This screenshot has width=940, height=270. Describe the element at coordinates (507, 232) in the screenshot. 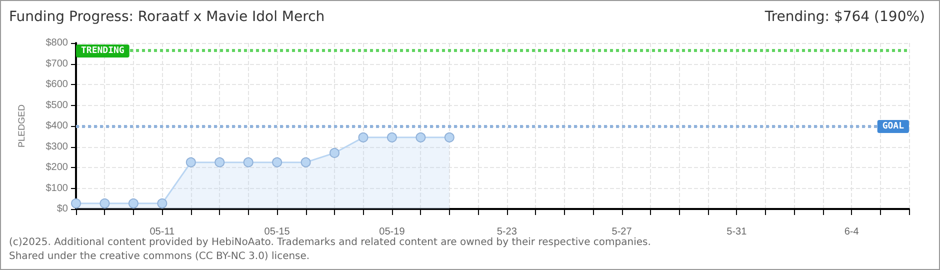

I see `x-tick-label: 5-23` at that location.